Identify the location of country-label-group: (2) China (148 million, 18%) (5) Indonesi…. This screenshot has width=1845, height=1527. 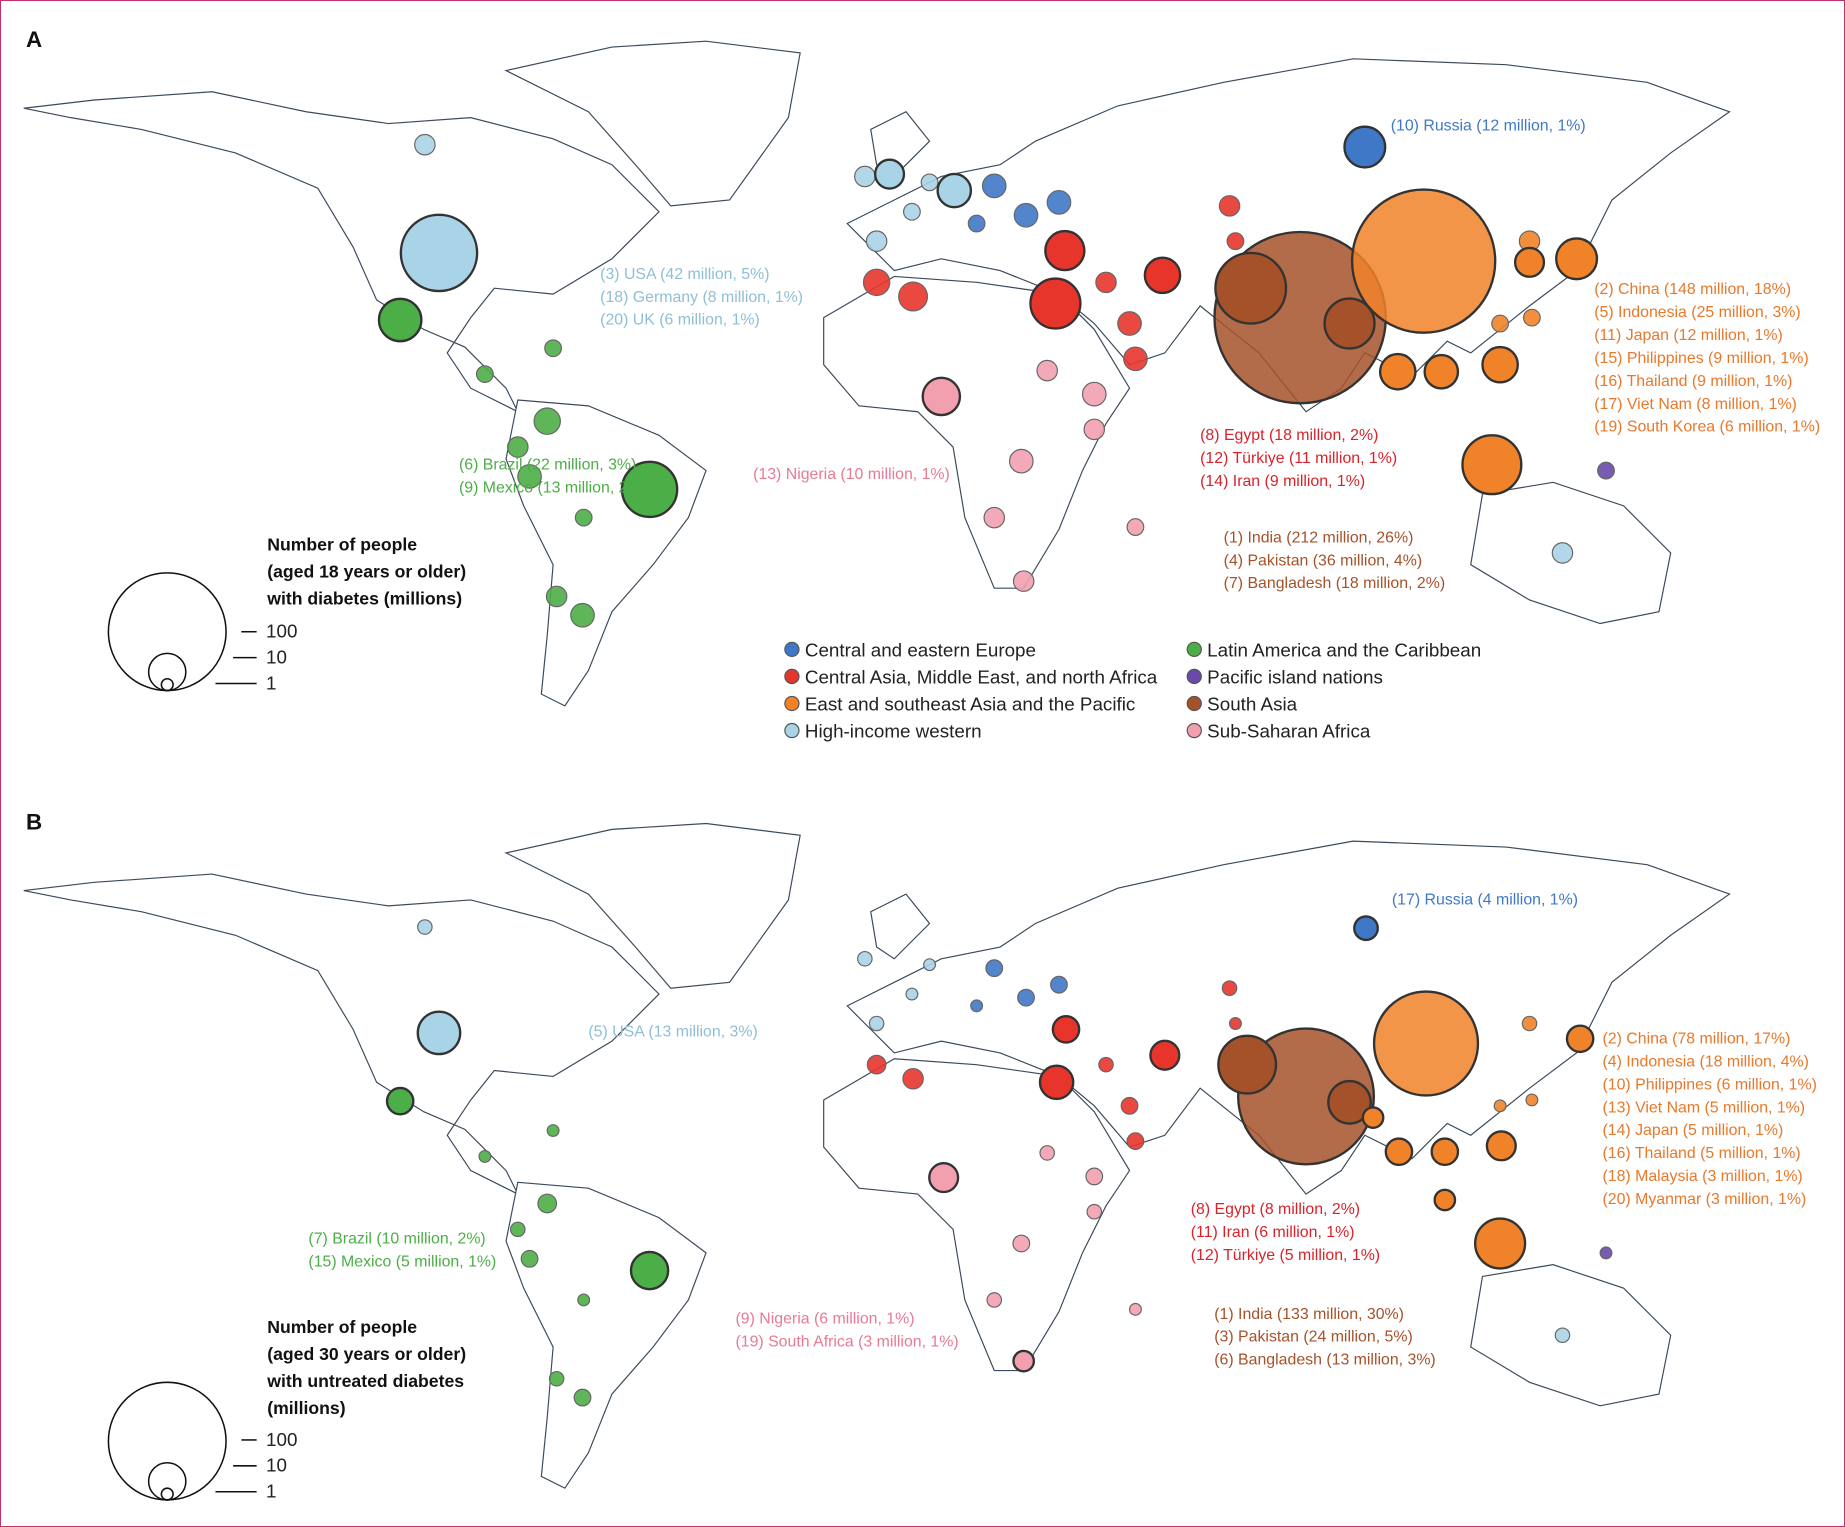
(1707, 358).